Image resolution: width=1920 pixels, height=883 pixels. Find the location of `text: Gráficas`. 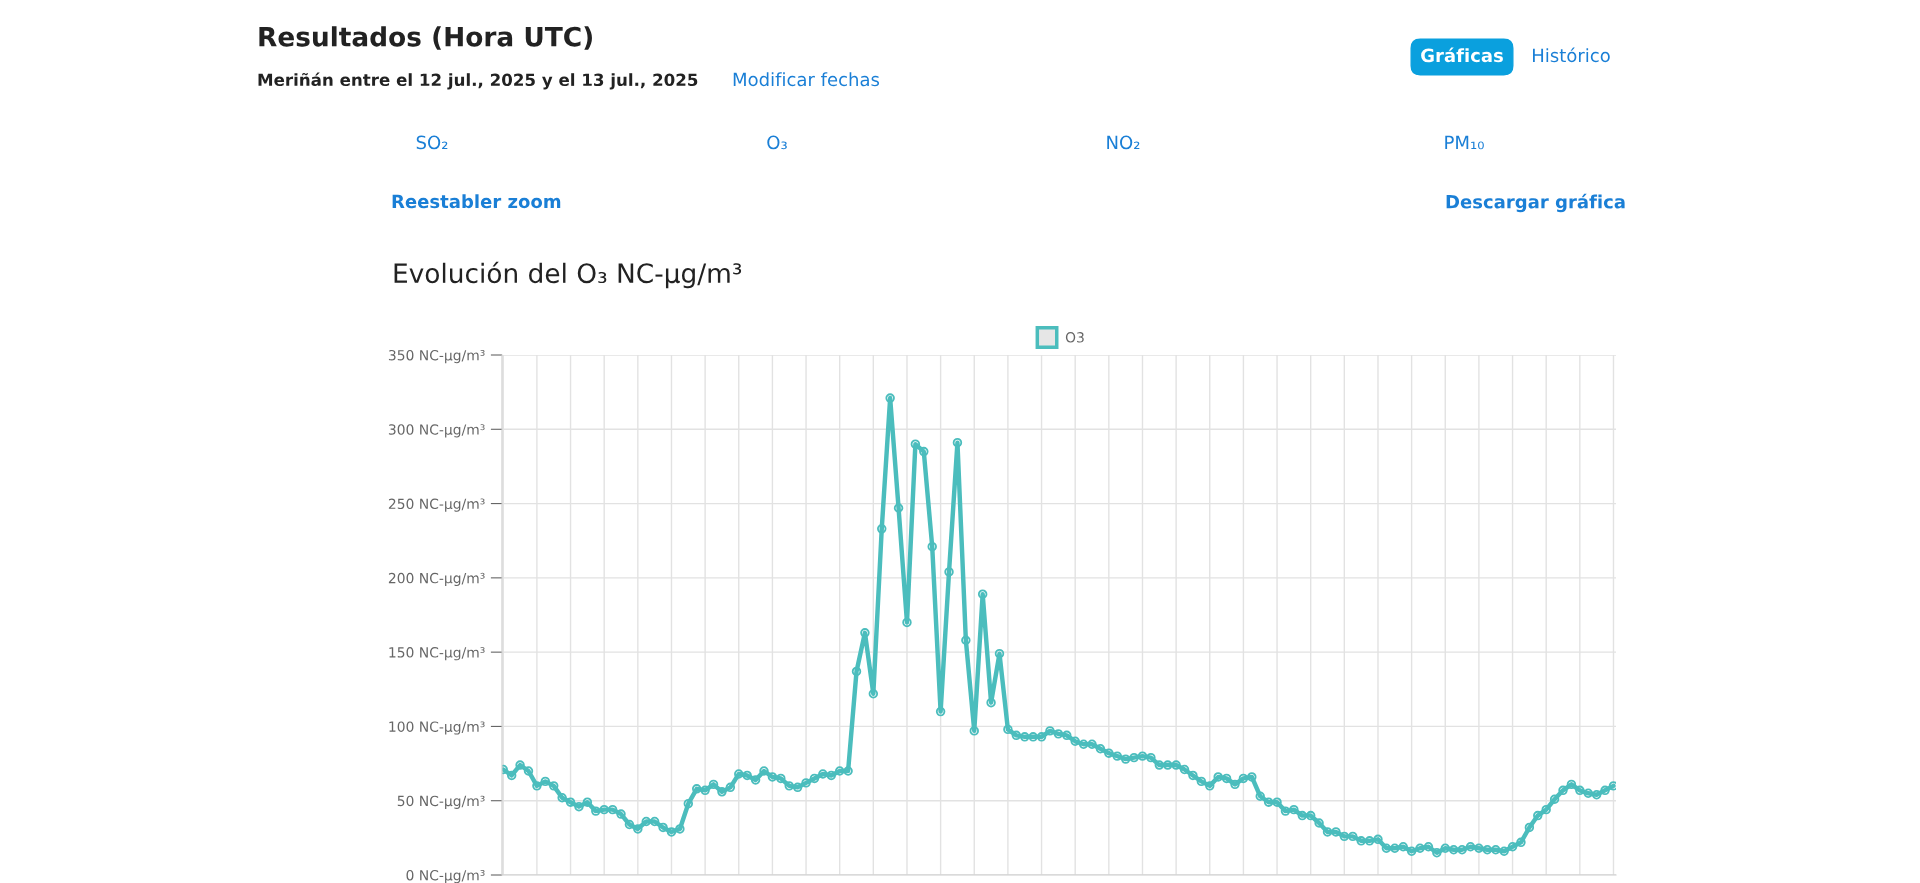

text: Gráficas is located at coordinates (1462, 55).